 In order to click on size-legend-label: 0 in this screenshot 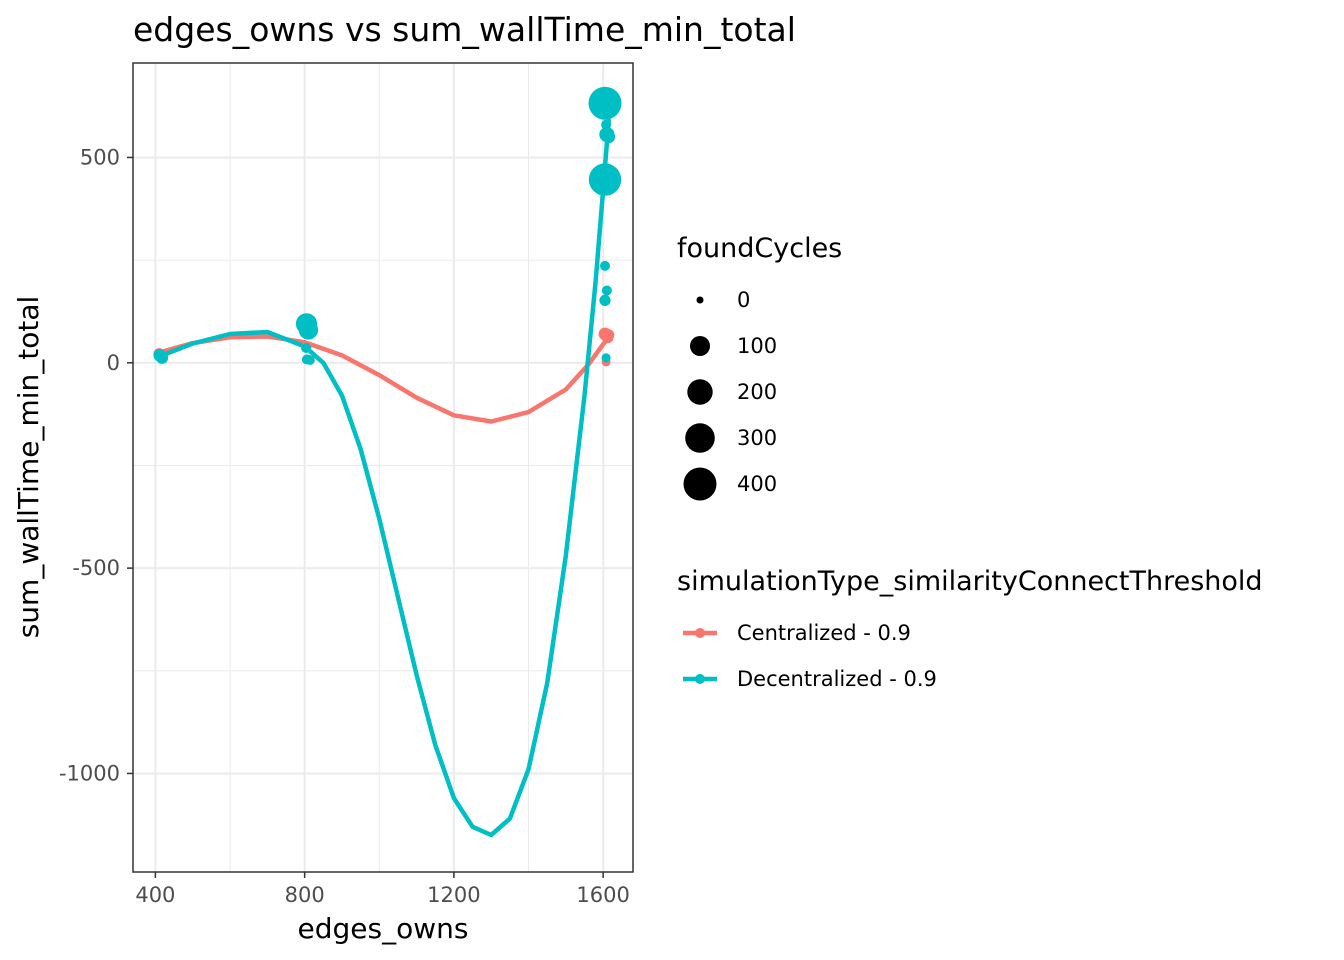, I will do `click(743, 300)`.